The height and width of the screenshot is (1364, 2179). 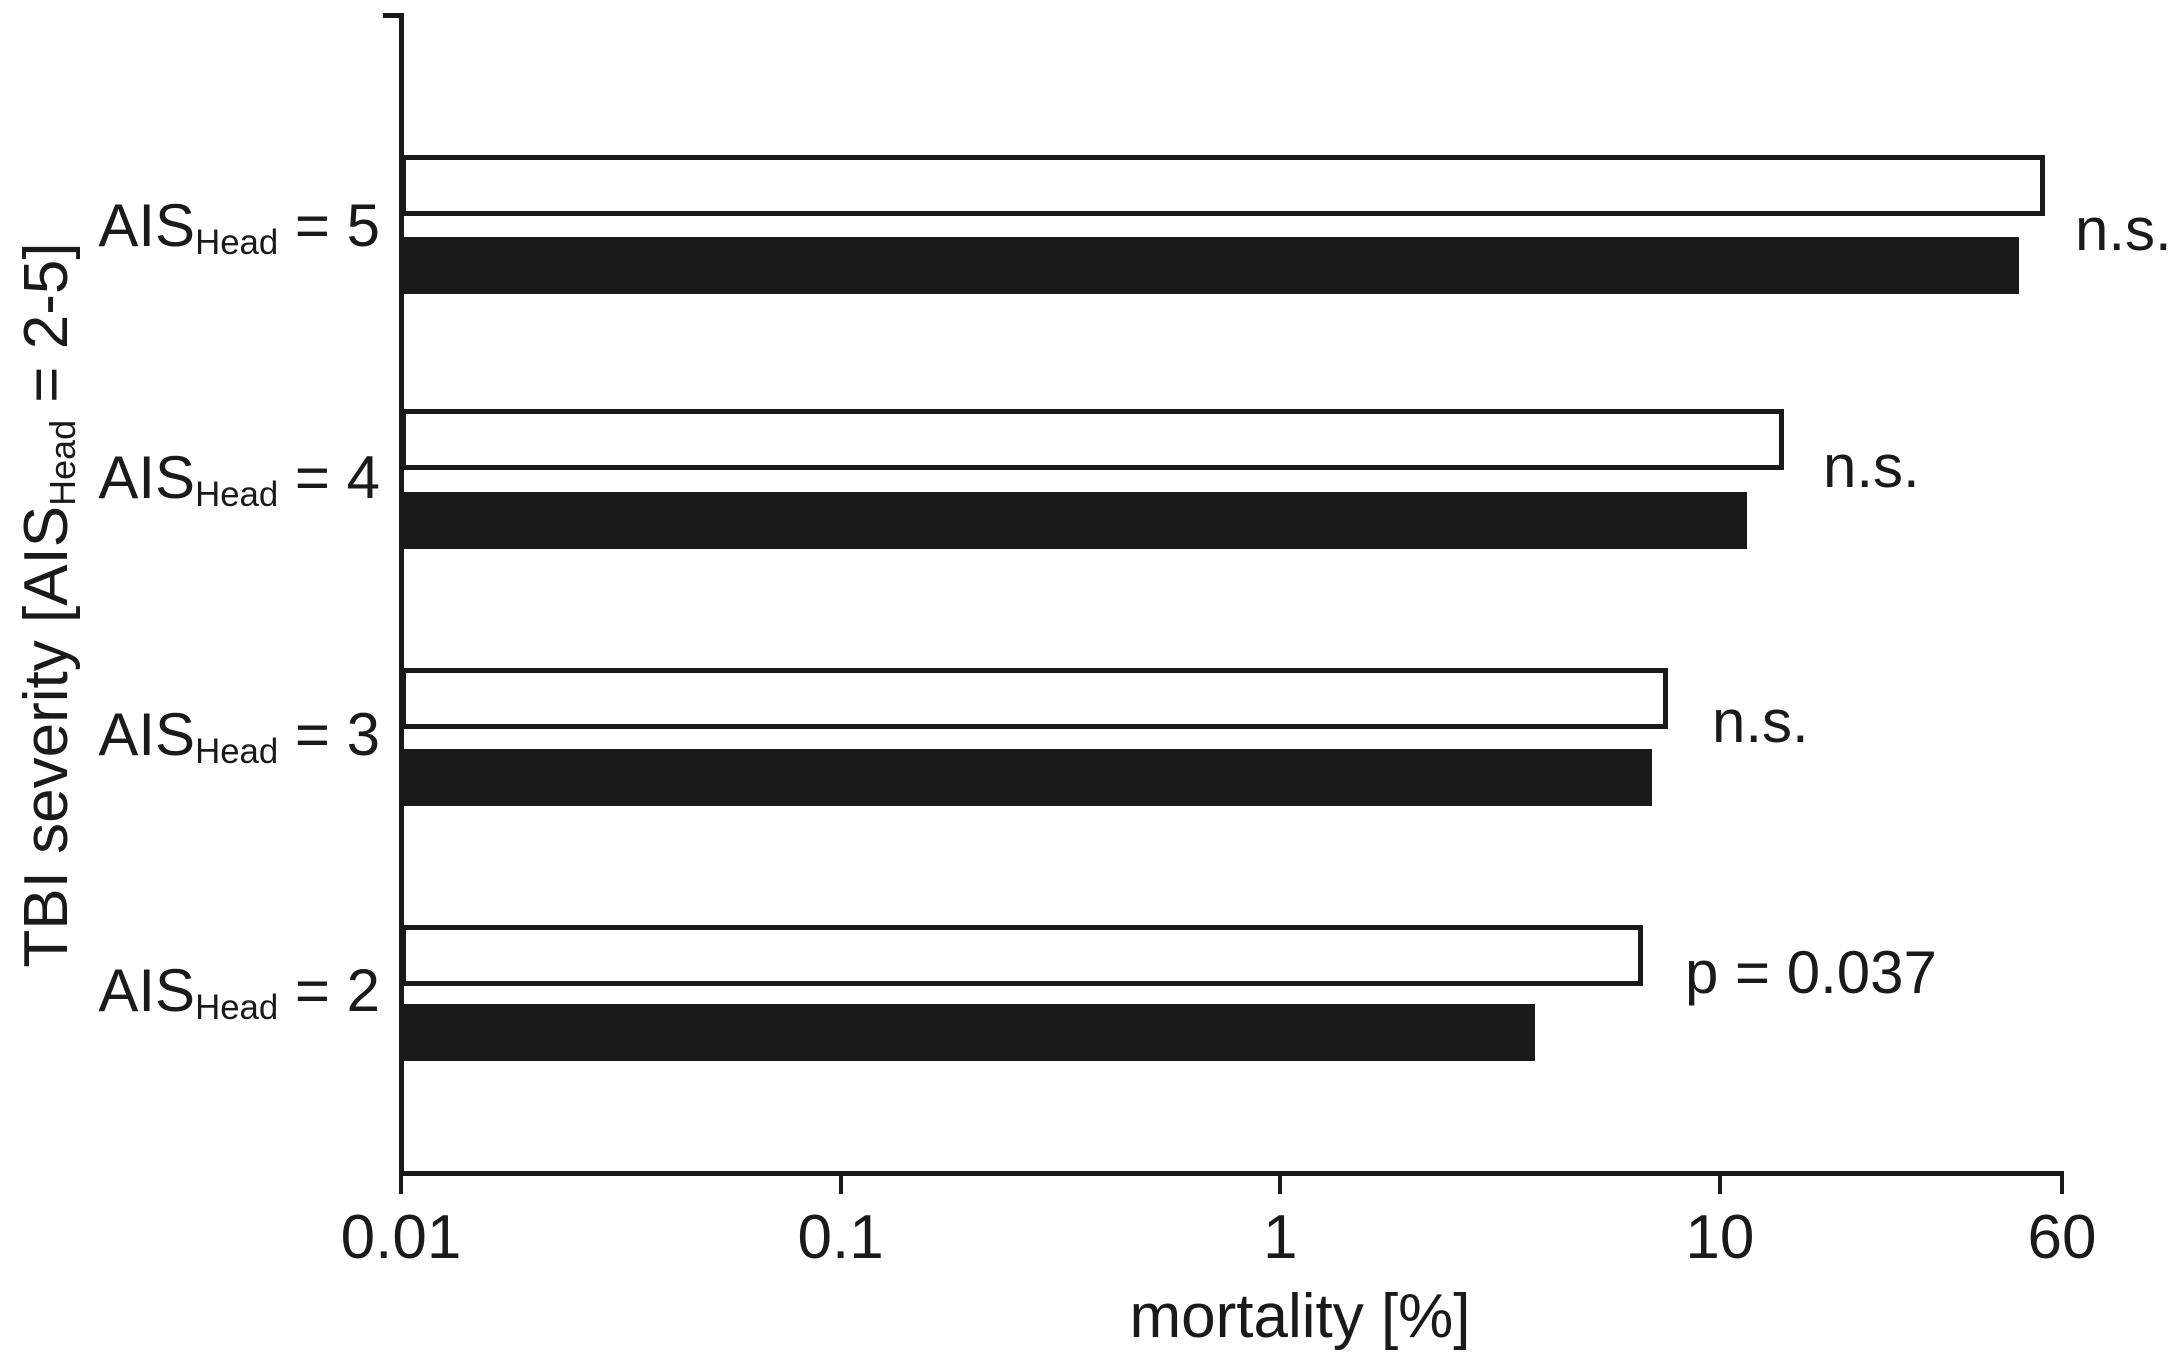 I want to click on y-axis-title: TBI severity [AISHead = 2-5], so click(x=47, y=604).